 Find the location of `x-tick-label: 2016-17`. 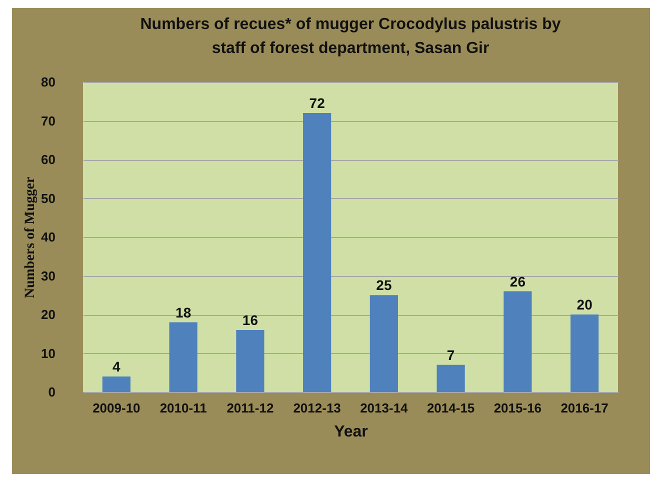

x-tick-label: 2016-17 is located at coordinates (584, 408).